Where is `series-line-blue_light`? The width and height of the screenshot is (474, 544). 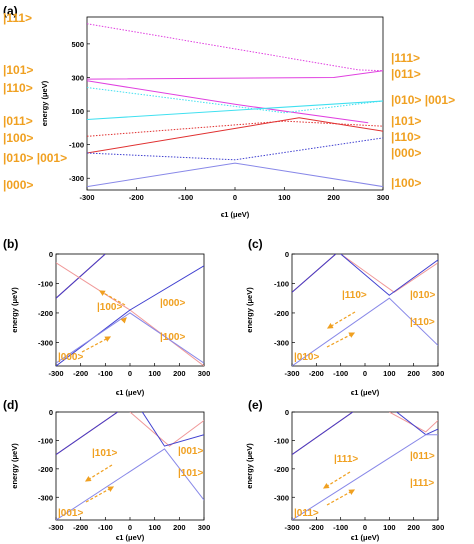
series-line-blue_light is located at coordinates (235, 175).